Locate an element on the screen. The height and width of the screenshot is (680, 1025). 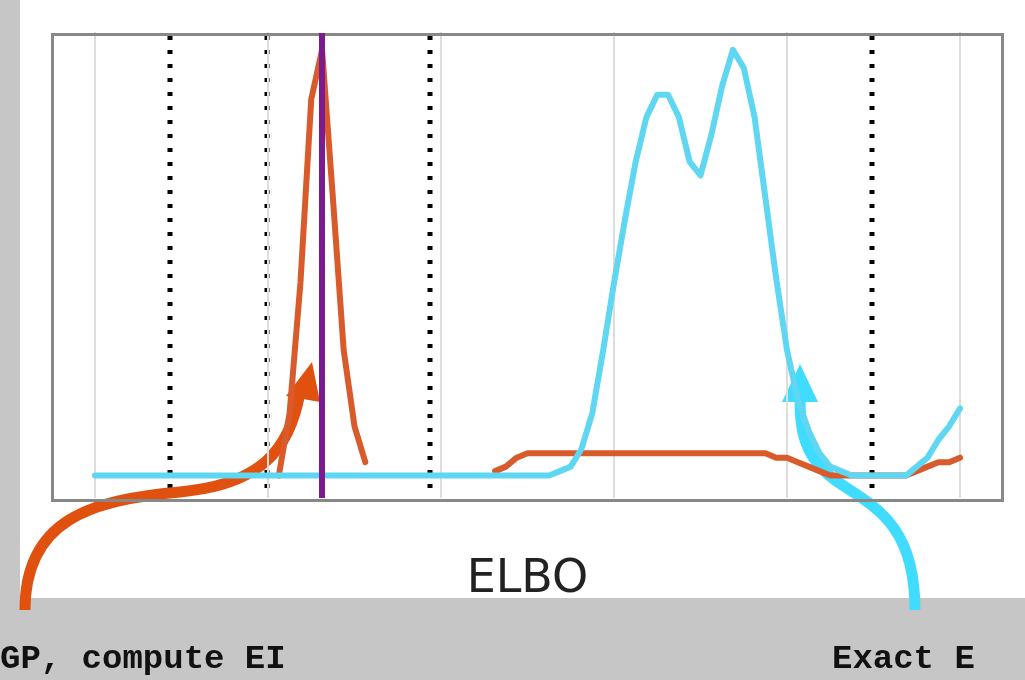
text: Exact E is located at coordinates (903, 659).